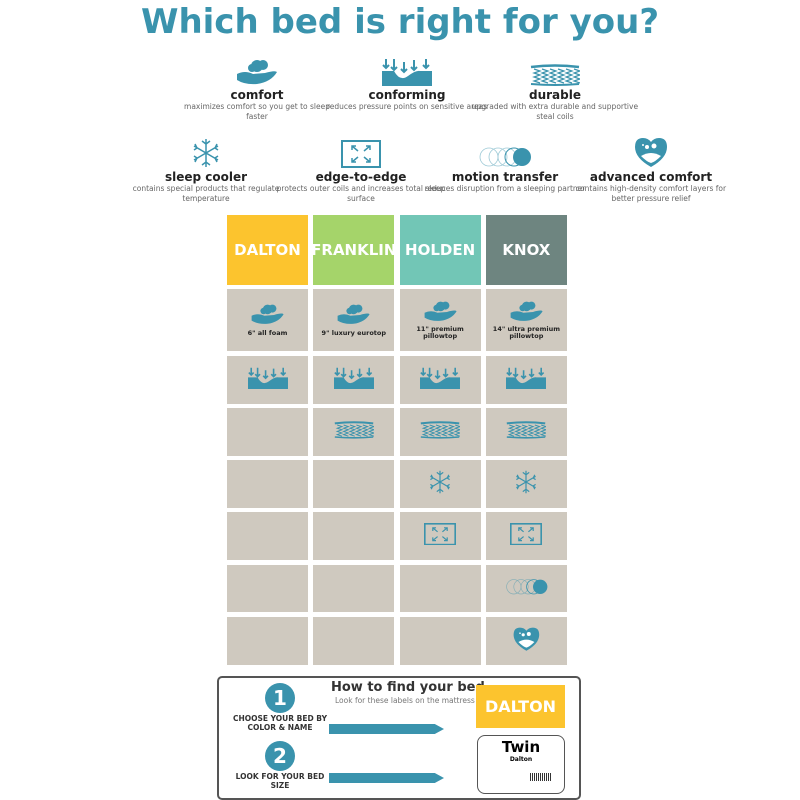  Describe the element at coordinates (353, 250) in the screenshot. I see `bed-header-franklin: FRANKLIN` at that location.